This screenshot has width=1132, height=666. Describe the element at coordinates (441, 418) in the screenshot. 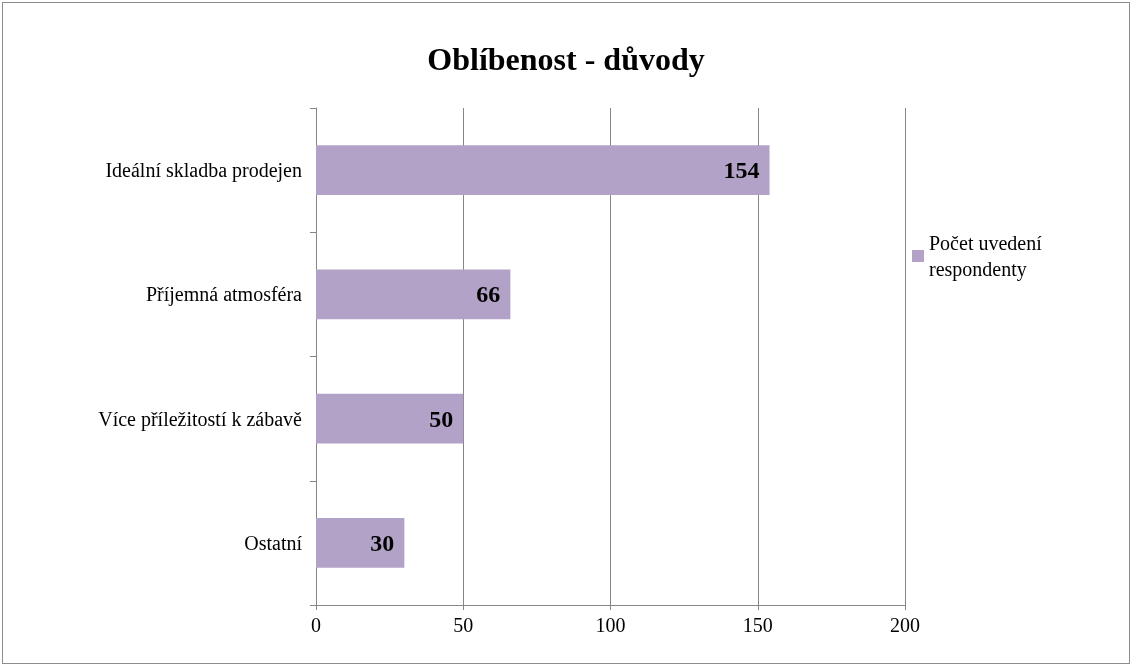

I see `data-label: 50` at that location.